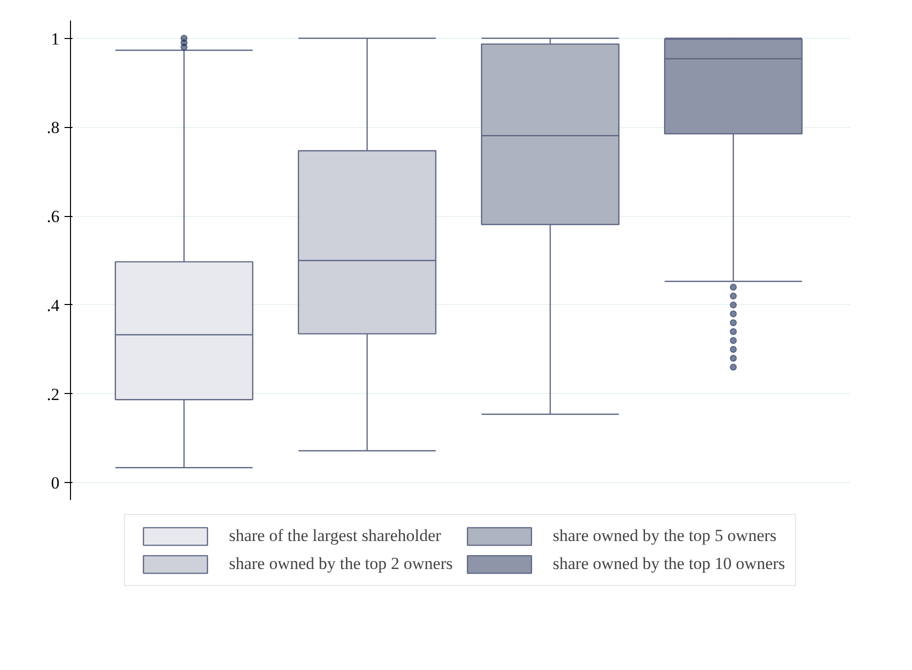  I want to click on y-tick-label: .8, so click(53, 128).